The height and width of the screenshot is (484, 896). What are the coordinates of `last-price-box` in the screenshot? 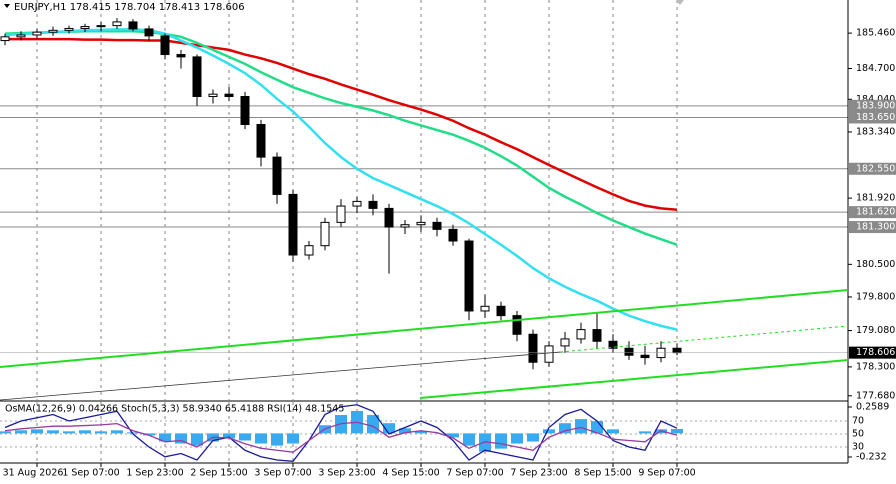 It's located at (872, 352).